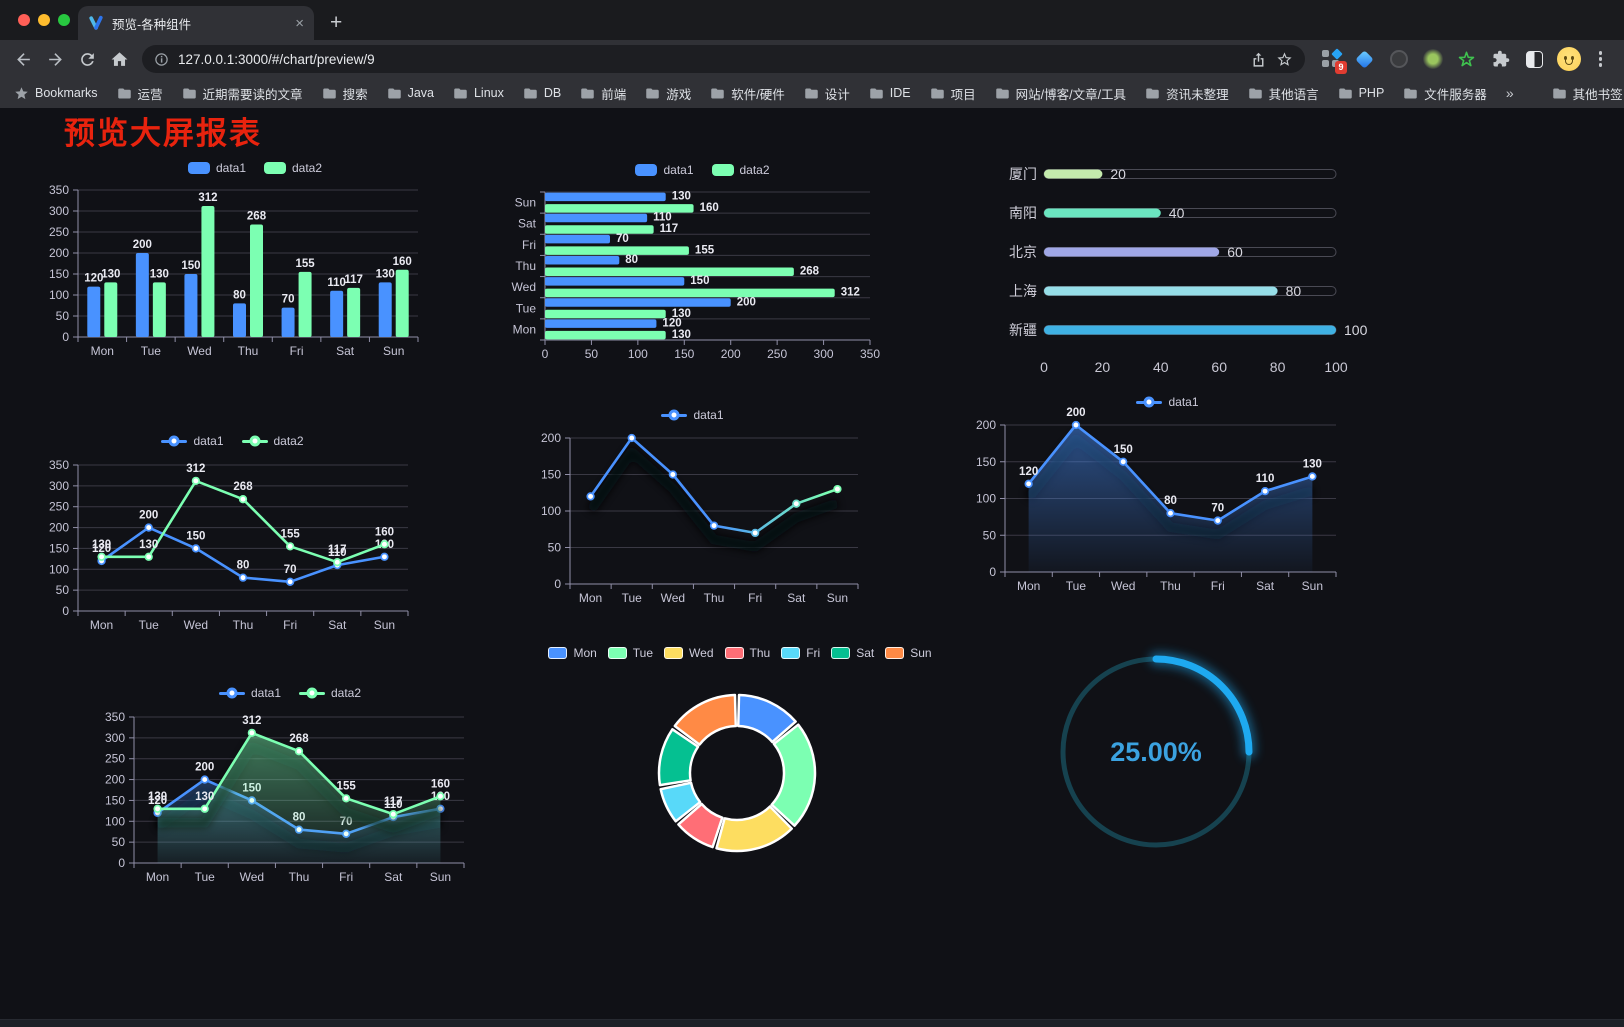 The height and width of the screenshot is (1027, 1624). Describe the element at coordinates (291, 534) in the screenshot. I see `svg-text: 155` at that location.